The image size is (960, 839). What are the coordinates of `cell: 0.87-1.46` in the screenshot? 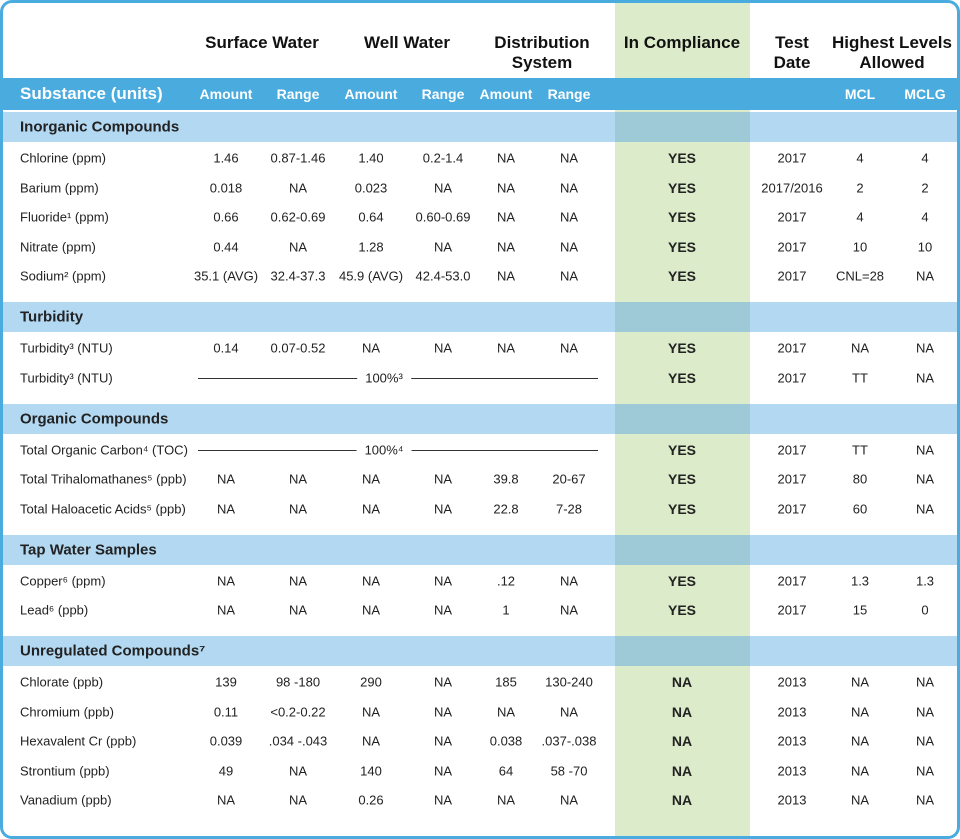 It's located at (298, 158).